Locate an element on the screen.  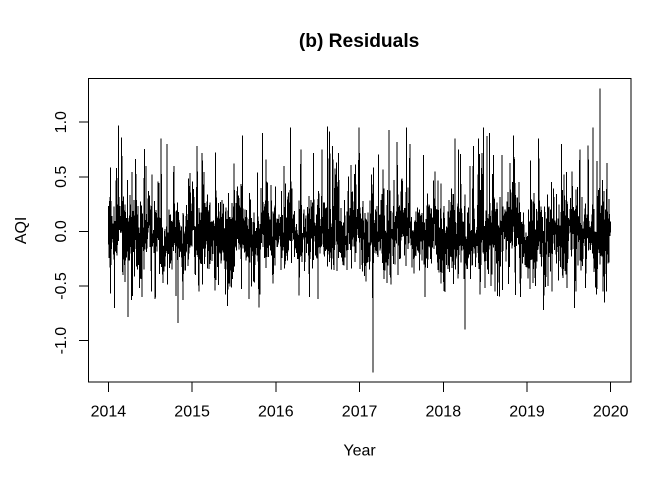
svg-text: 0.5 is located at coordinates (61, 177).